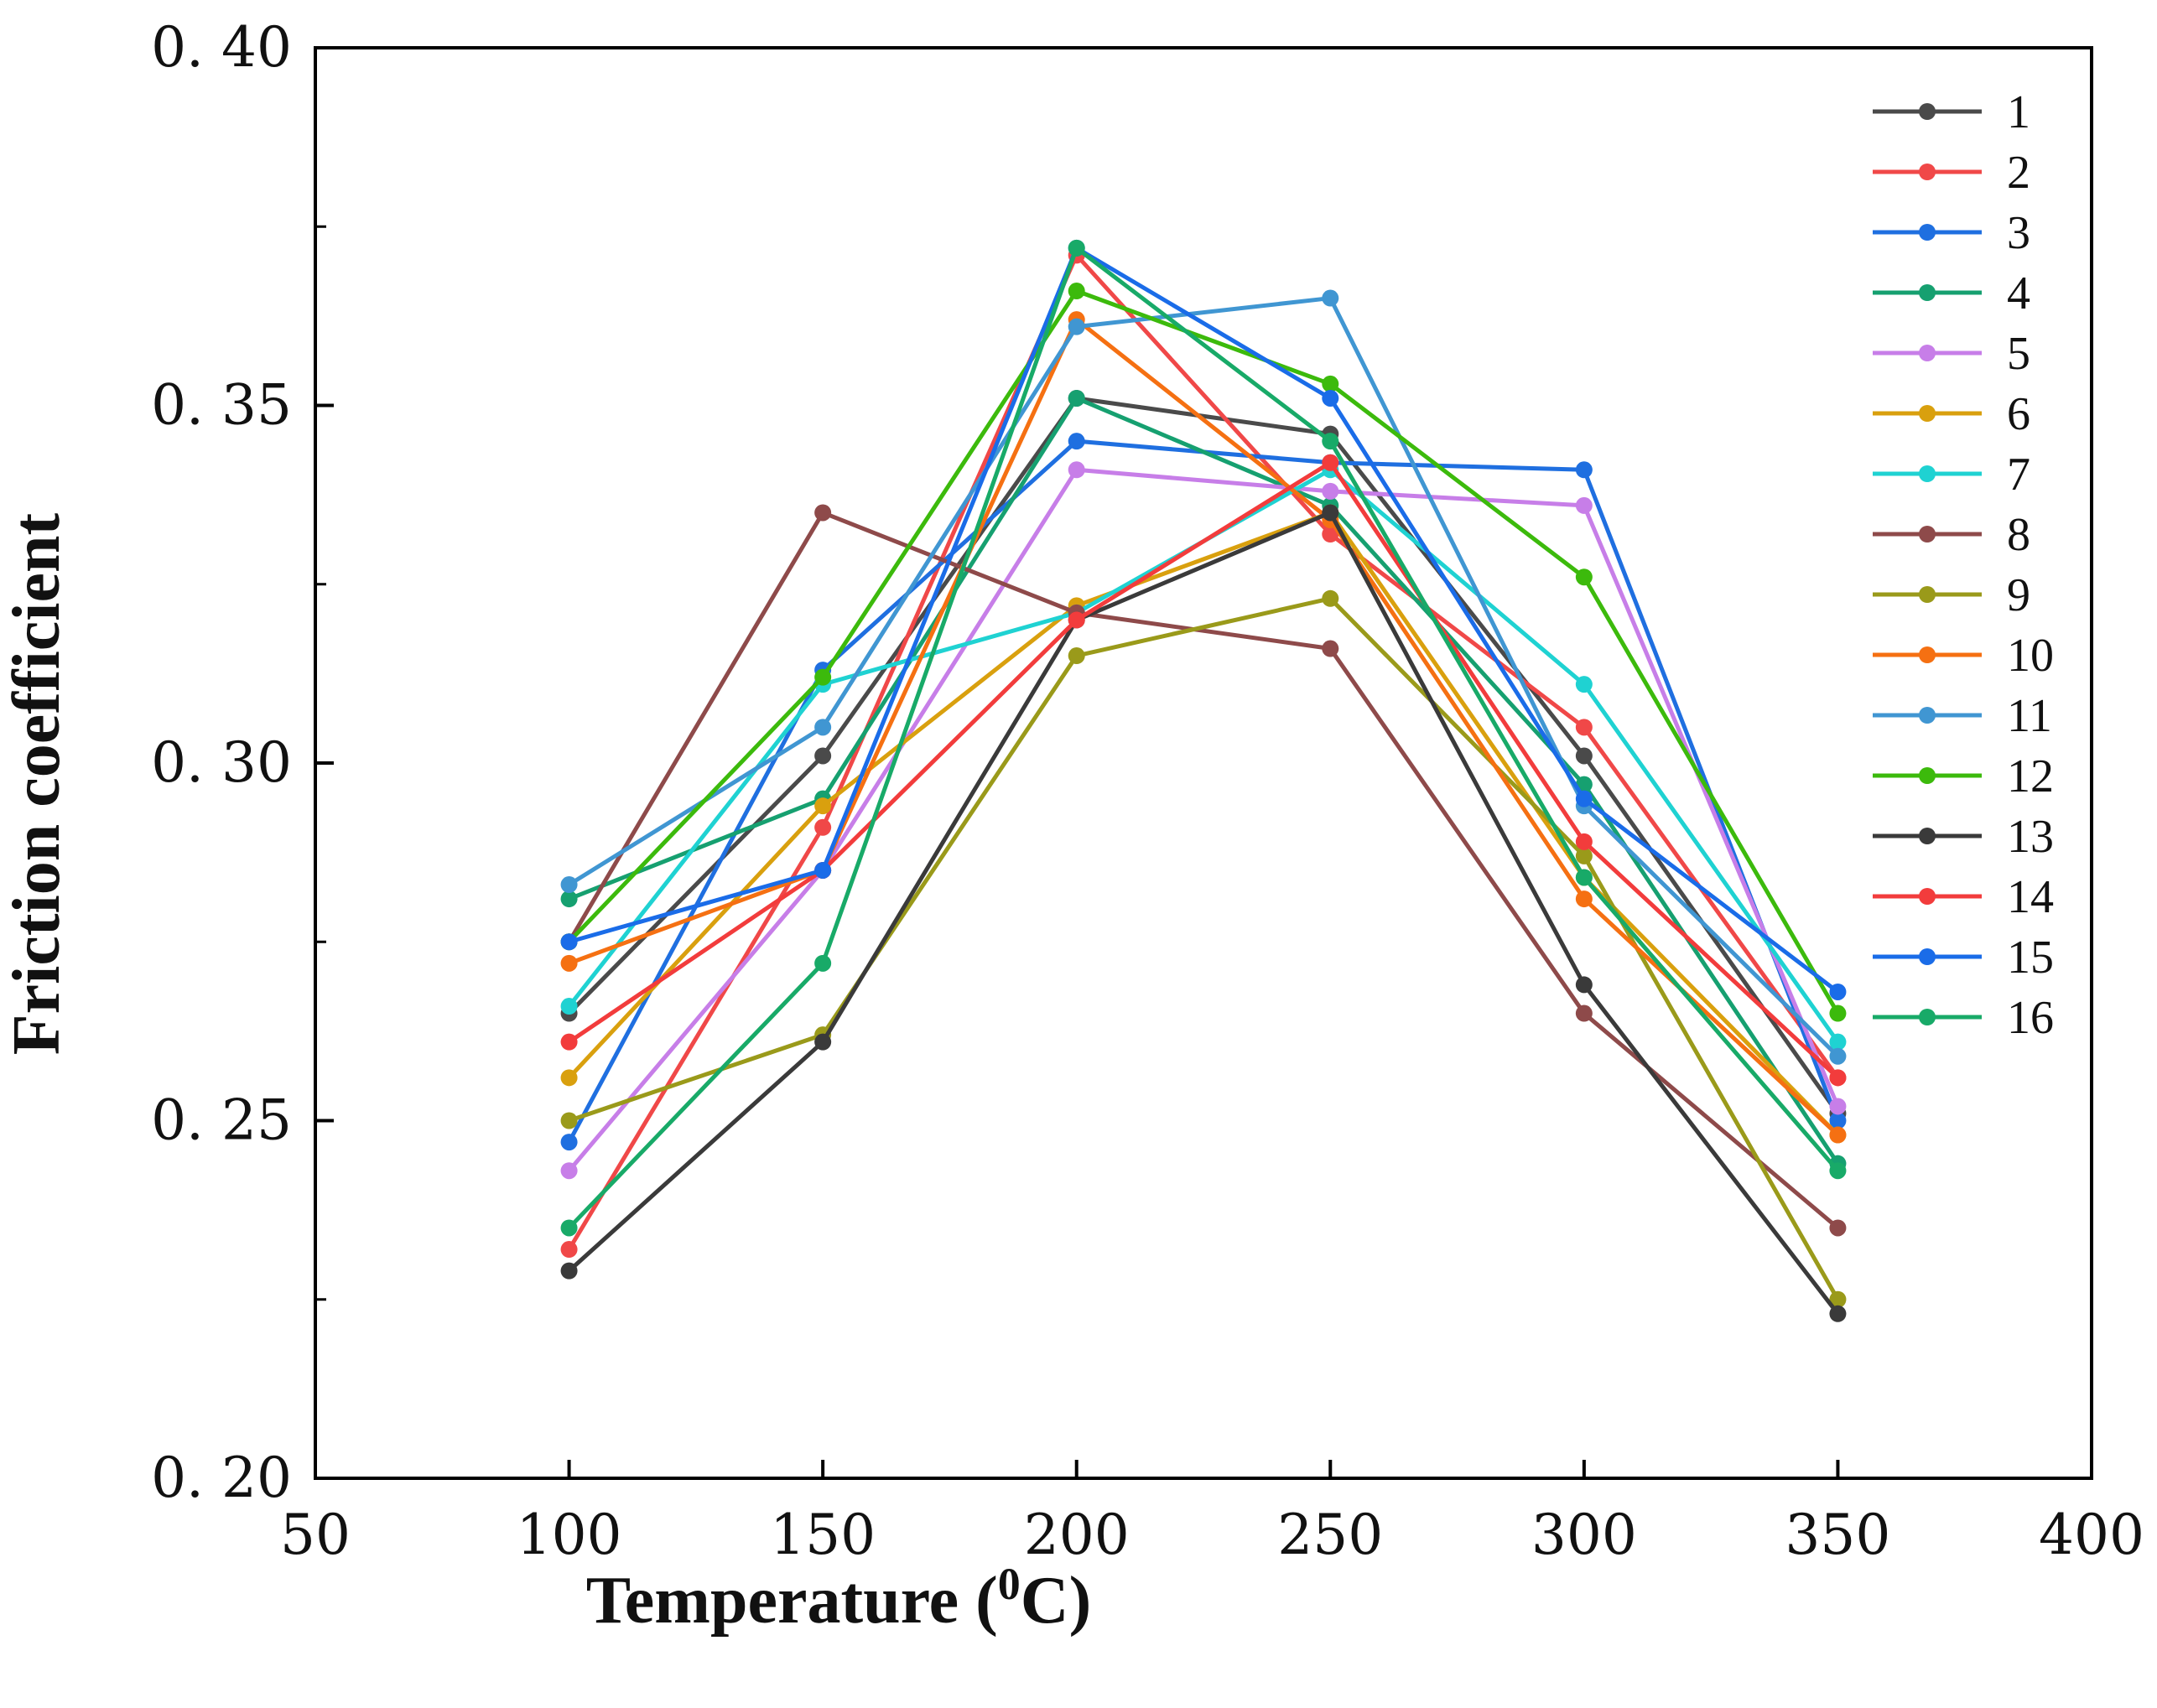  Describe the element at coordinates (221, 1120) in the screenshot. I see `y-tick-label: 0. 25` at that location.